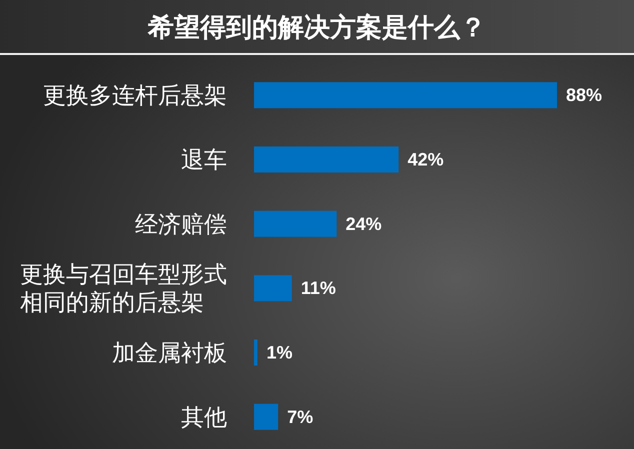 The height and width of the screenshot is (449, 634). Describe the element at coordinates (204, 417) in the screenshot. I see `category-label: 其他` at that location.